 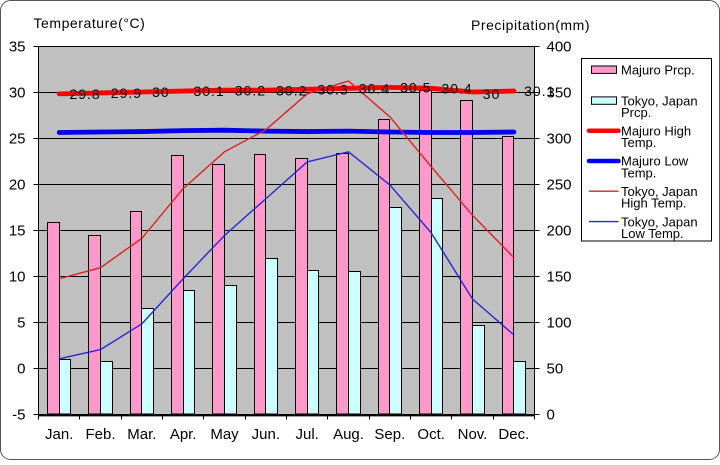 I want to click on svg-text: -5, so click(x=18, y=415).